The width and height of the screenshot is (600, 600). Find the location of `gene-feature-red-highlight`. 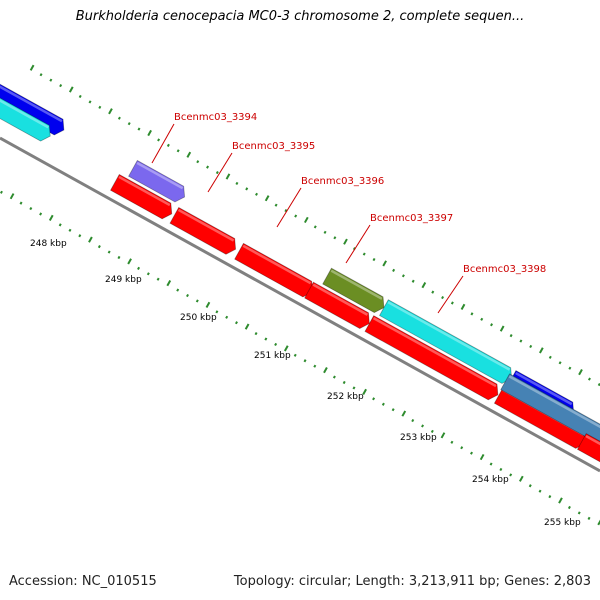

gene-feature-red-highlight is located at coordinates (206, 225).